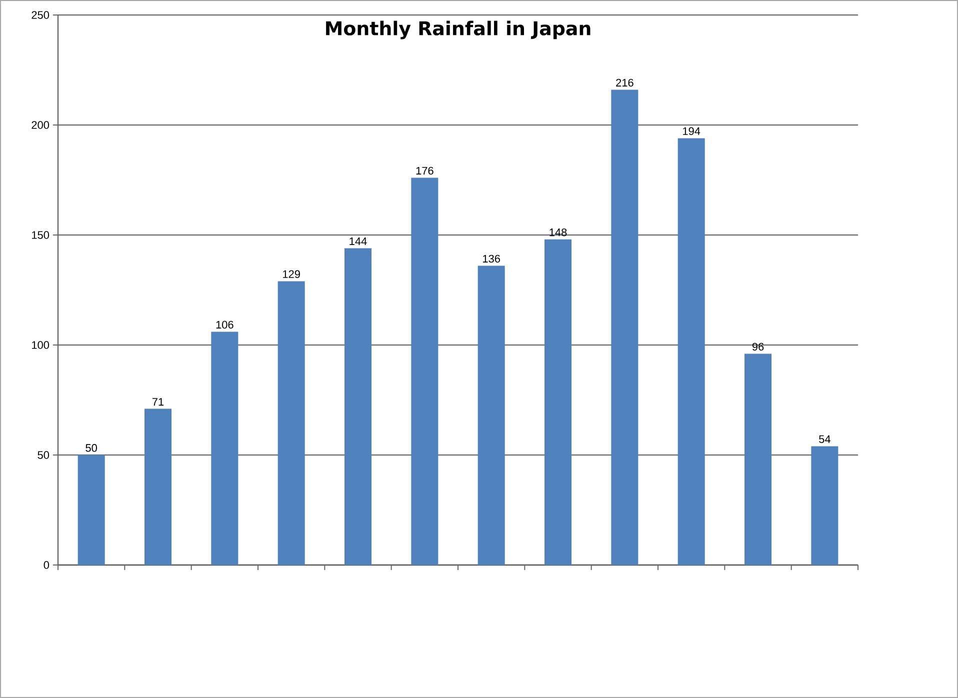 The height and width of the screenshot is (698, 958). I want to click on data-label: 50, so click(91, 448).